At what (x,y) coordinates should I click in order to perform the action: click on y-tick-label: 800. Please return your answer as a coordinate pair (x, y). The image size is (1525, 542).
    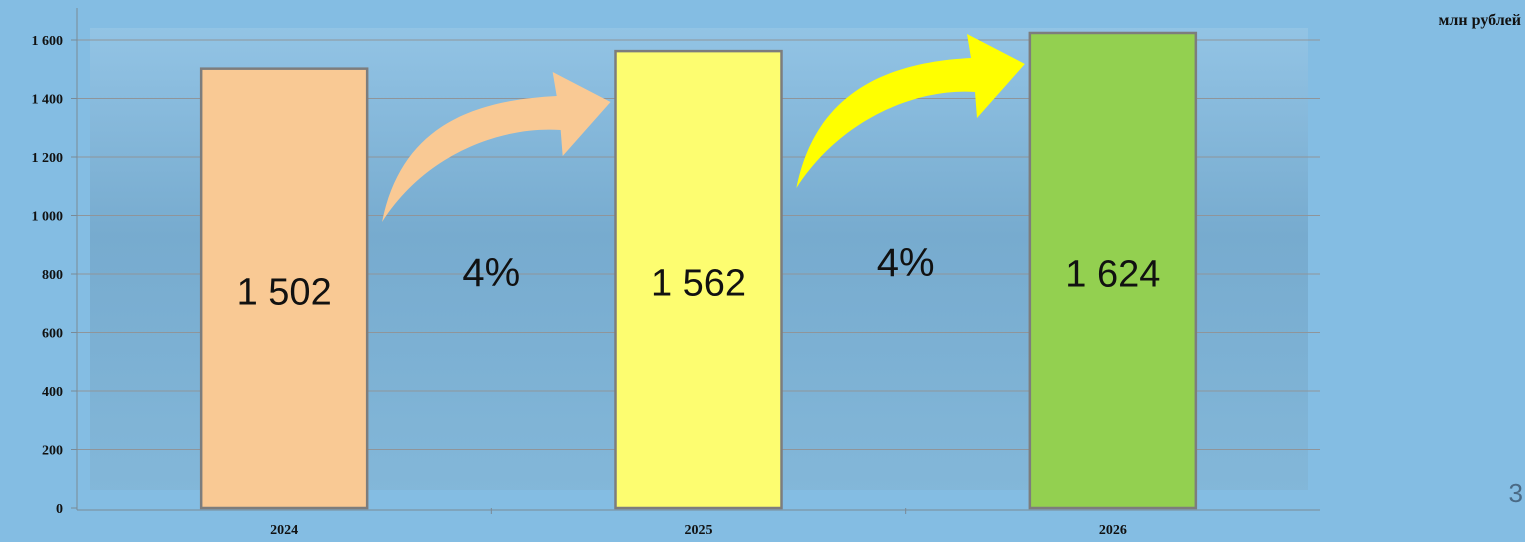
    Looking at the image, I should click on (52, 275).